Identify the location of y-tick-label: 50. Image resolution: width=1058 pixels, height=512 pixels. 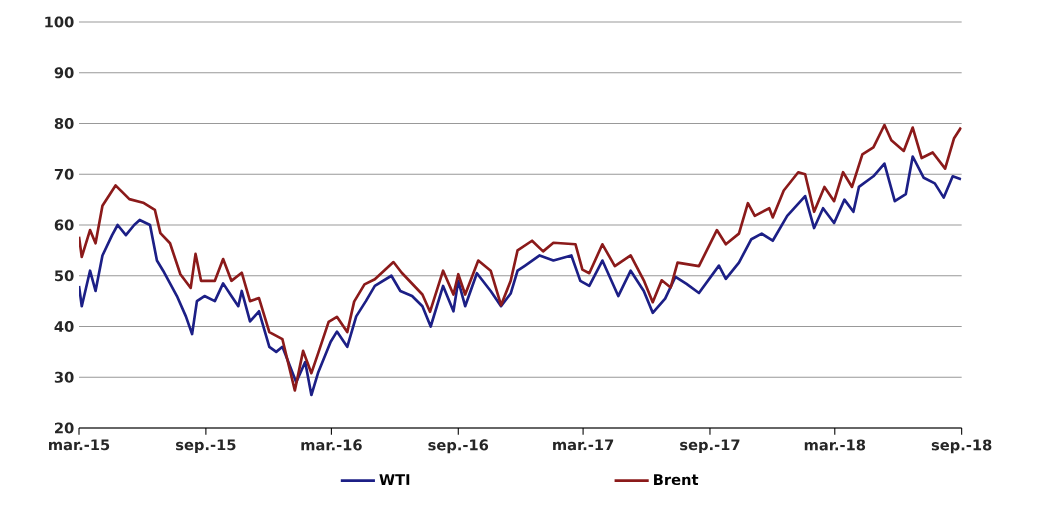
(64, 276).